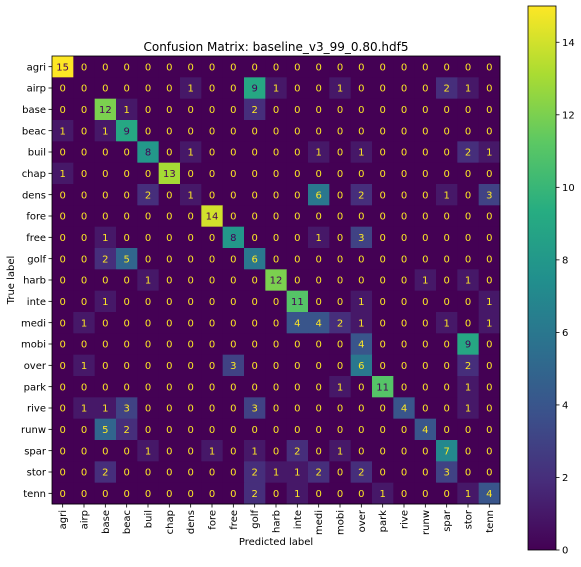 The width and height of the screenshot is (581, 567). Describe the element at coordinates (276, 281) in the screenshot. I see `cell-value-label: 12` at that location.